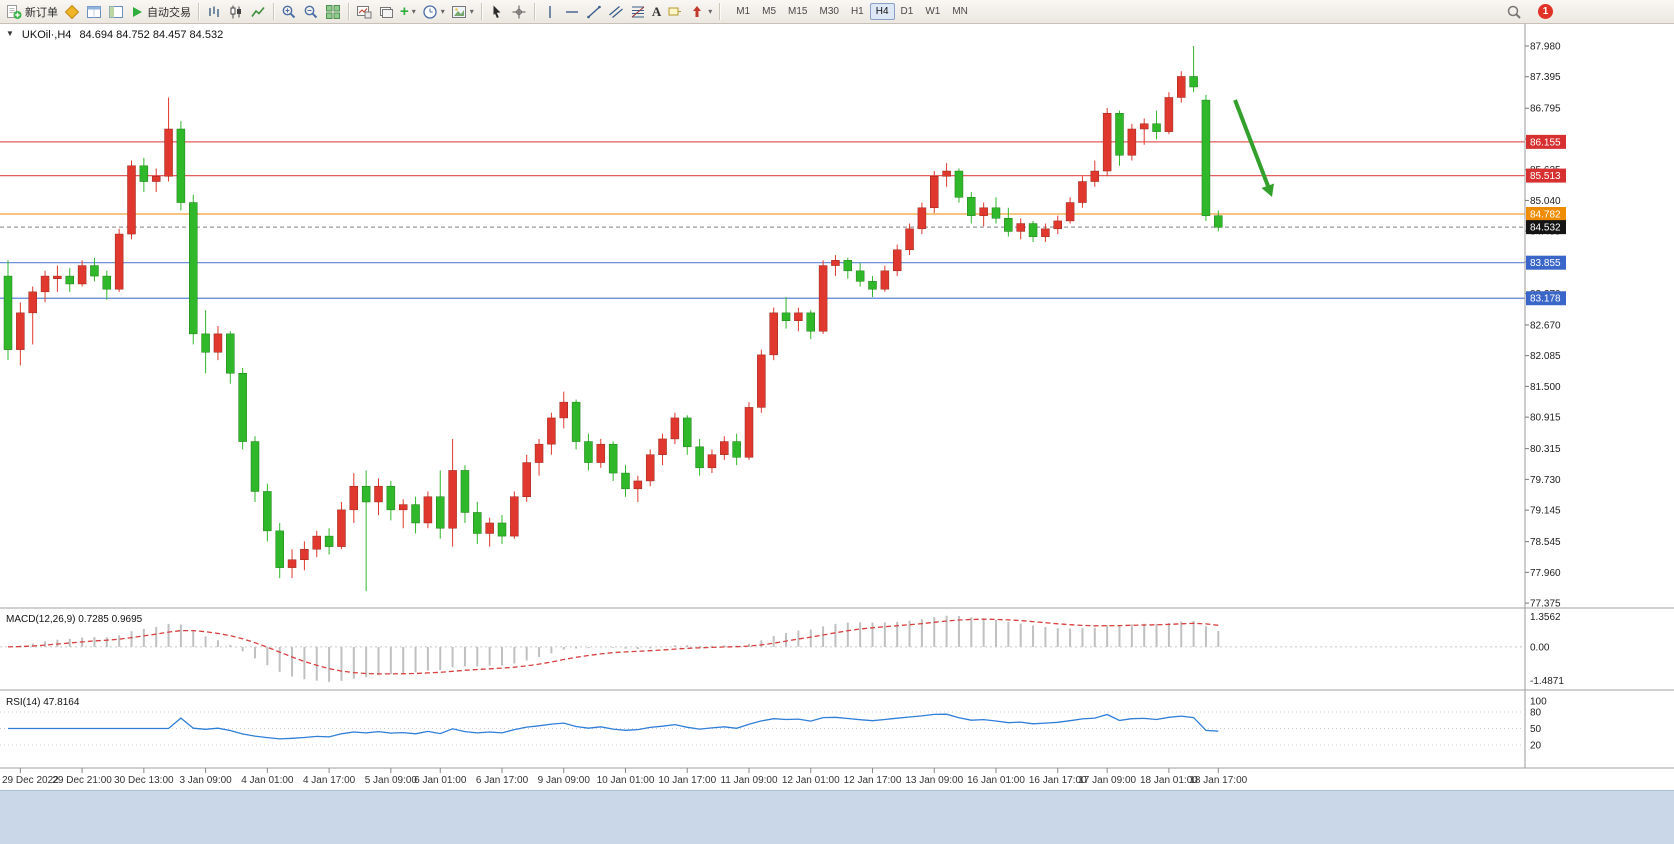 The width and height of the screenshot is (1674, 844). I want to click on market-watch-button, so click(72, 12).